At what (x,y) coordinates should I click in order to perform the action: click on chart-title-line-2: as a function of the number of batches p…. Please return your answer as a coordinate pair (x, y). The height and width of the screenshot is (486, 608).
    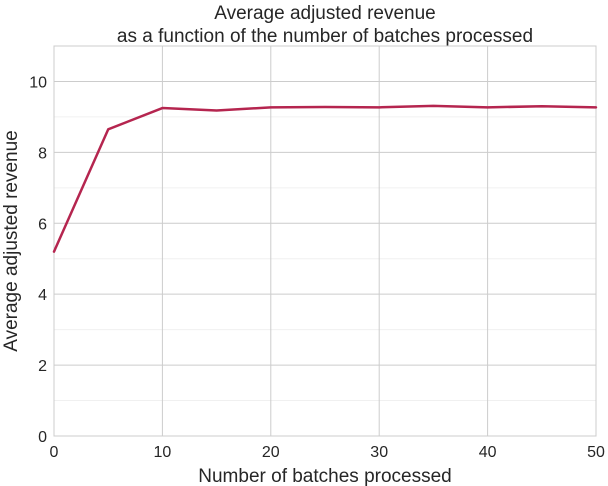
    Looking at the image, I should click on (325, 36).